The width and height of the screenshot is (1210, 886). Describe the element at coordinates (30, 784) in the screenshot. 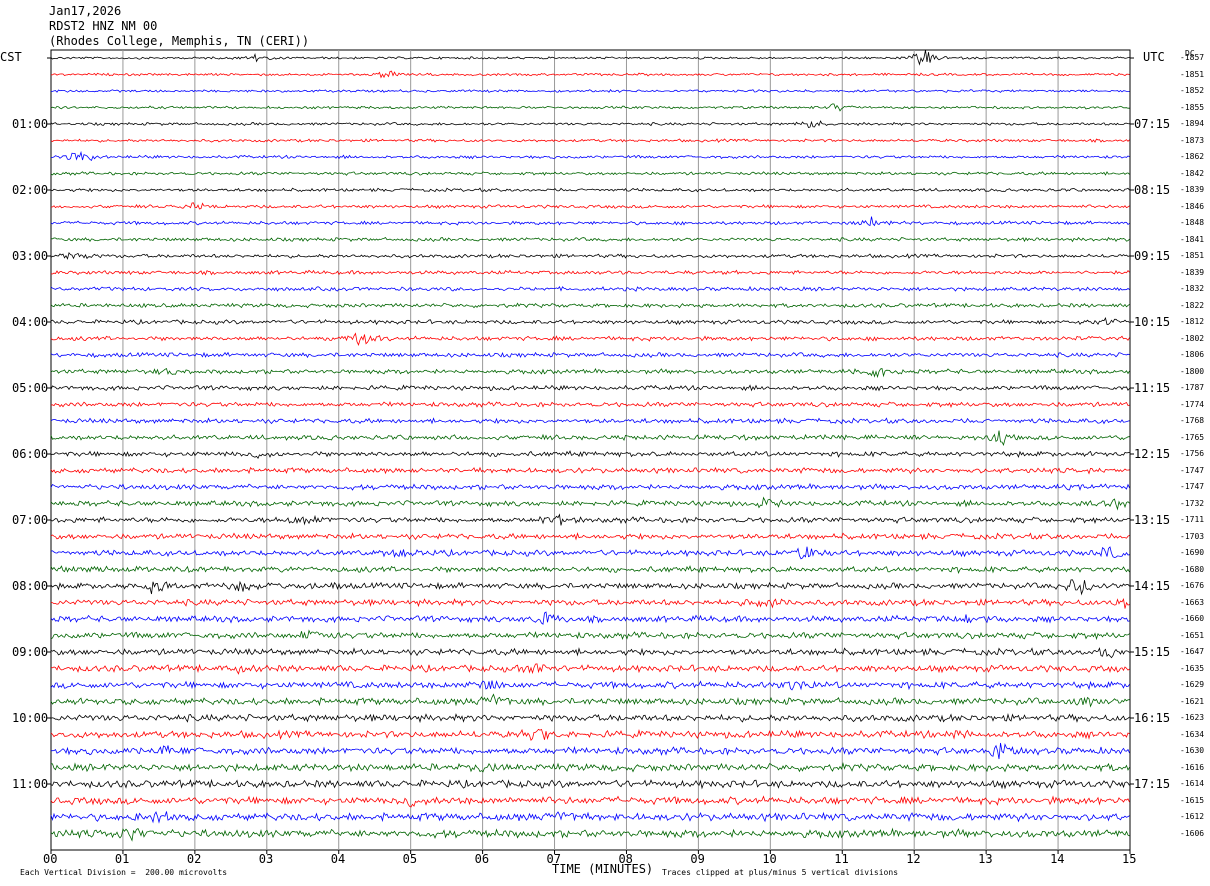

I see `left-hour-label: 11:00` at that location.